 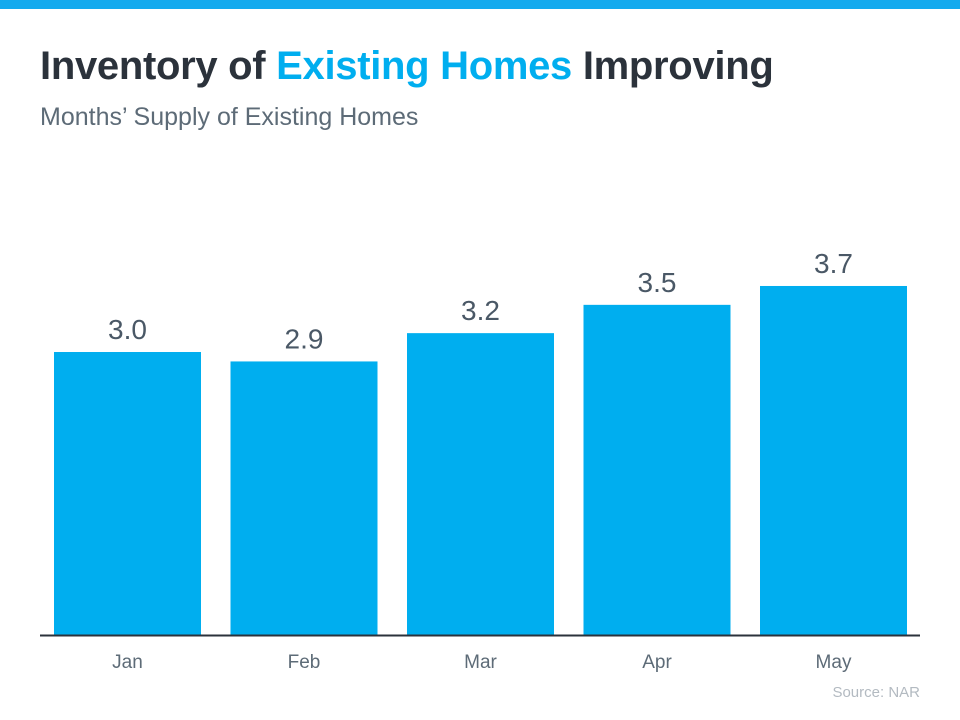 I want to click on title-part-2: Improving, so click(x=673, y=66).